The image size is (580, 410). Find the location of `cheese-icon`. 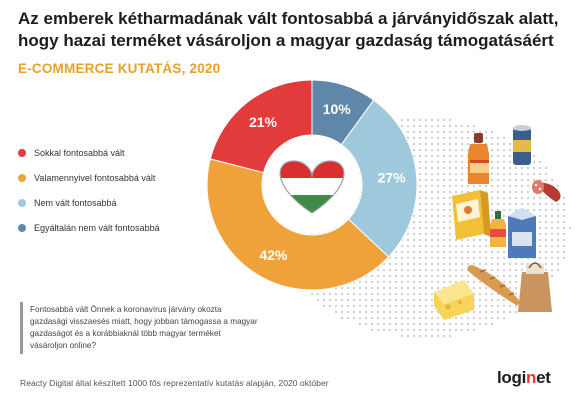

cheese-icon is located at coordinates (454, 300).